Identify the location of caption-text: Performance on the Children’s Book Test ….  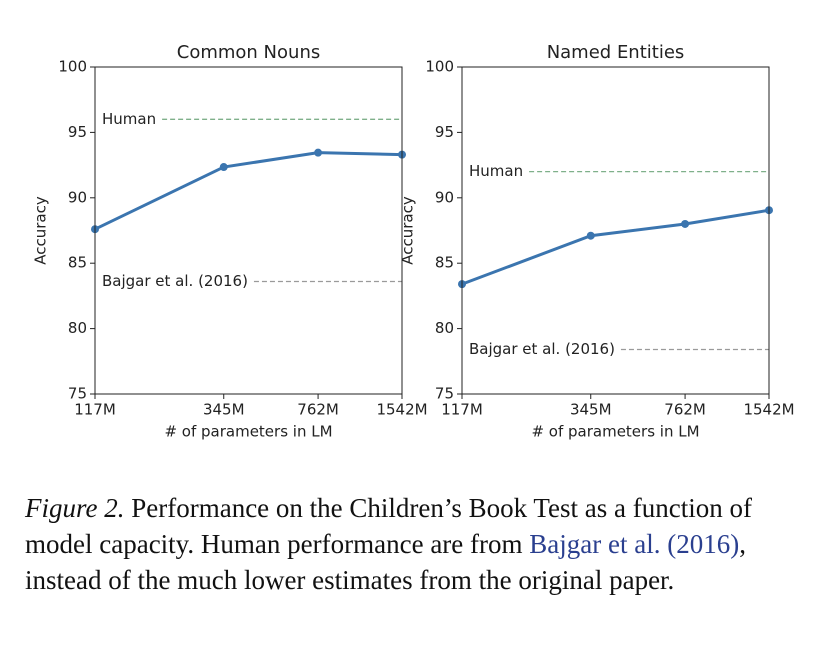
(388, 526).